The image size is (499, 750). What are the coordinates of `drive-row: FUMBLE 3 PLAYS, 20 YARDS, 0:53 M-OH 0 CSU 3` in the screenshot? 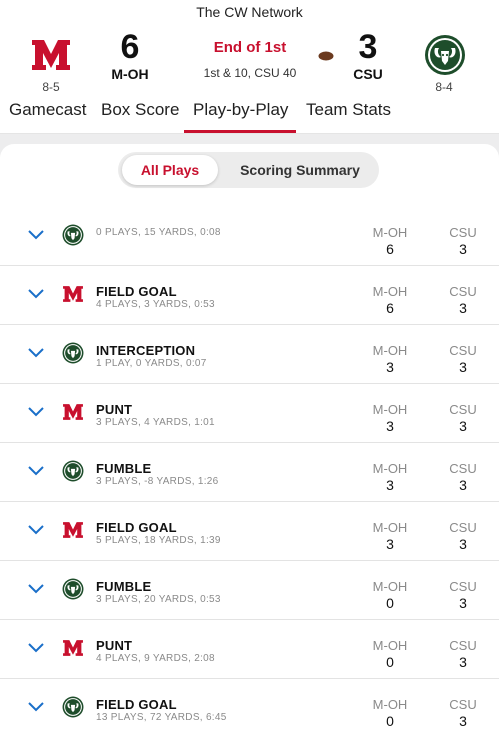 It's located at (249, 590).